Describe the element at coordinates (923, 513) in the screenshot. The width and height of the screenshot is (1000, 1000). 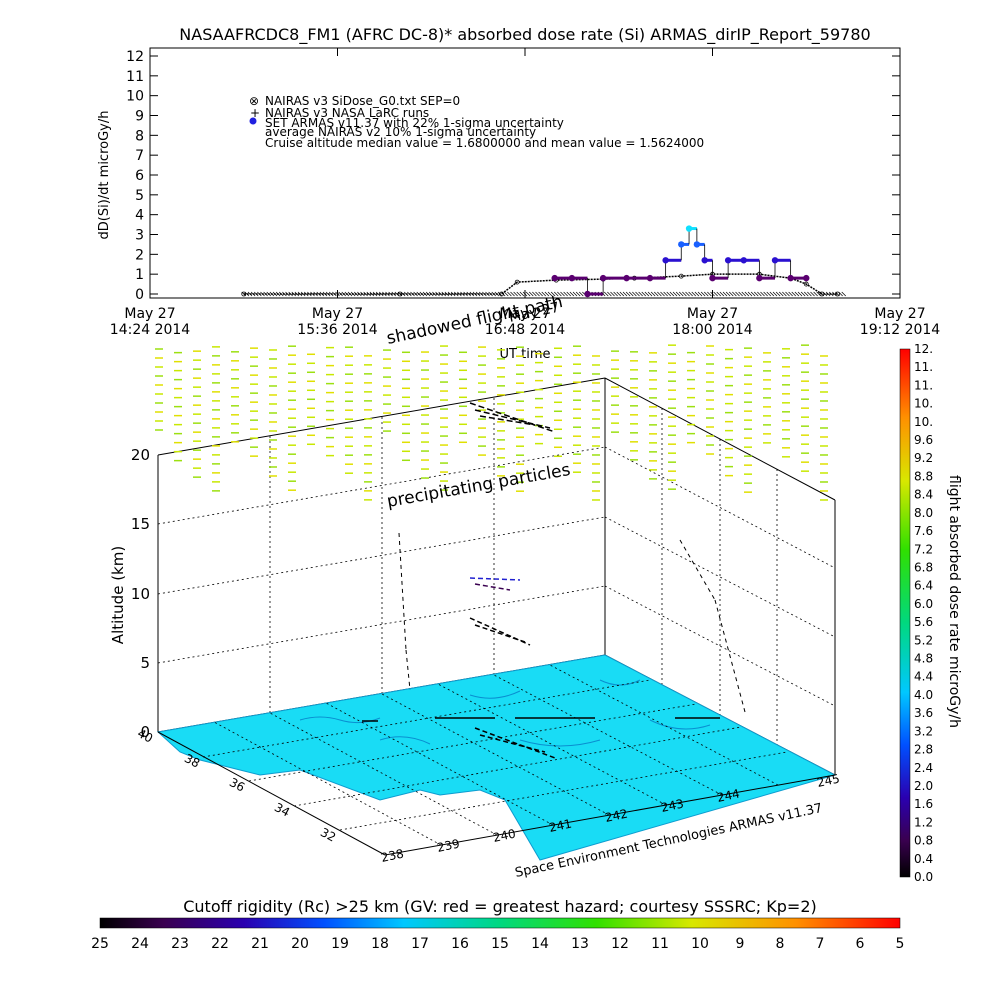
I see `right-colorbar-tick: 8.0` at that location.